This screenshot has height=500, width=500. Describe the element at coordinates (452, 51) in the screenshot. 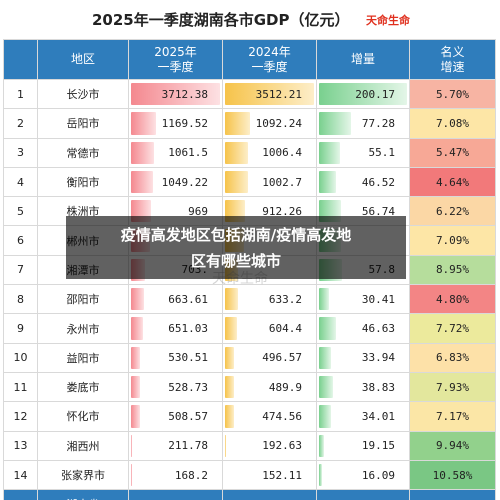

I see `header-growth-line1: 名义` at that location.